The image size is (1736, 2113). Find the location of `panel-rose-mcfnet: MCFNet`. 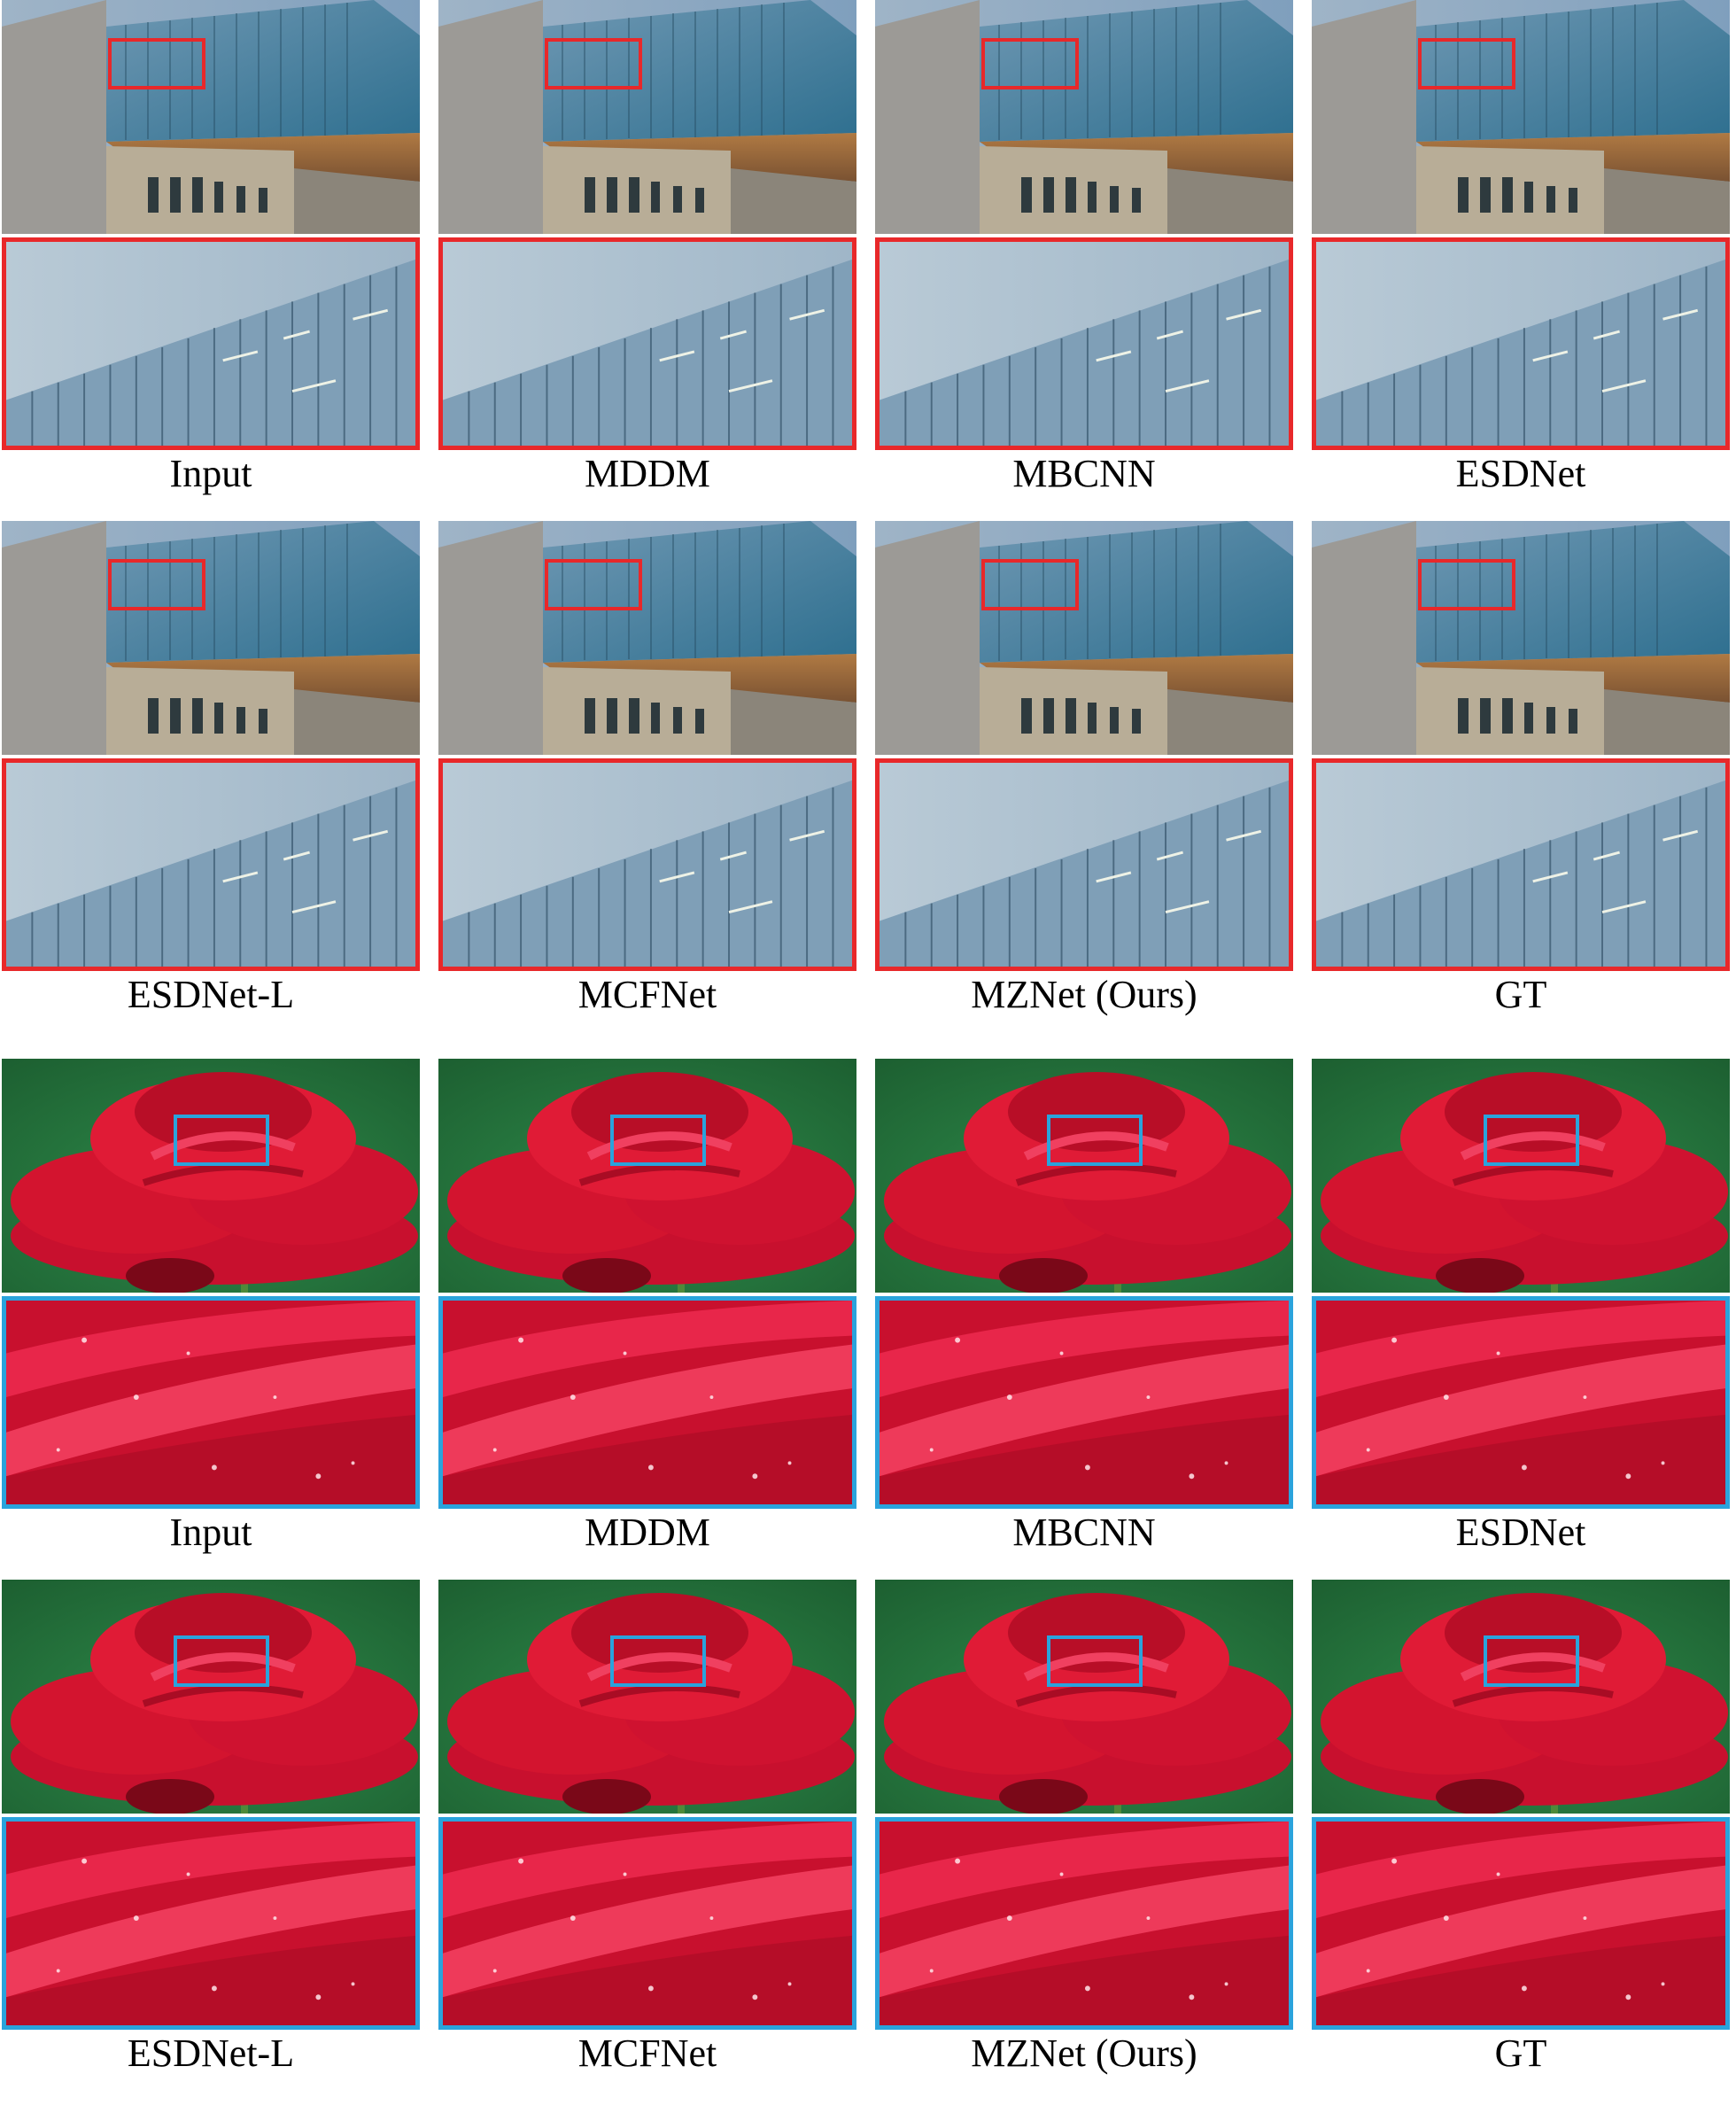

panel-rose-mcfnet: MCFNet is located at coordinates (647, 1841).